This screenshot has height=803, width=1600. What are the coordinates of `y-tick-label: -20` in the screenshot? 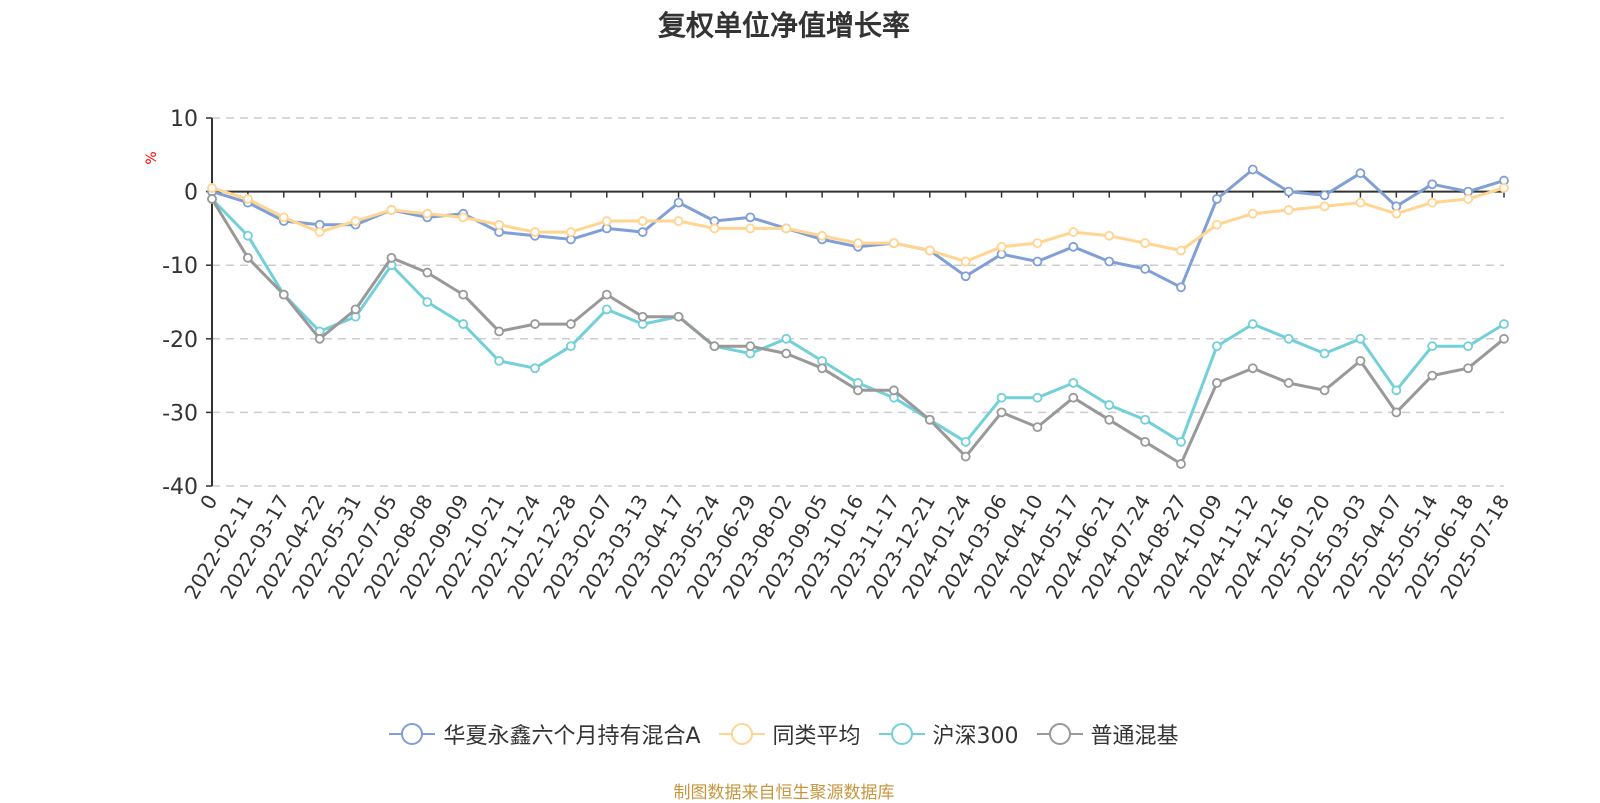 It's located at (180, 340).